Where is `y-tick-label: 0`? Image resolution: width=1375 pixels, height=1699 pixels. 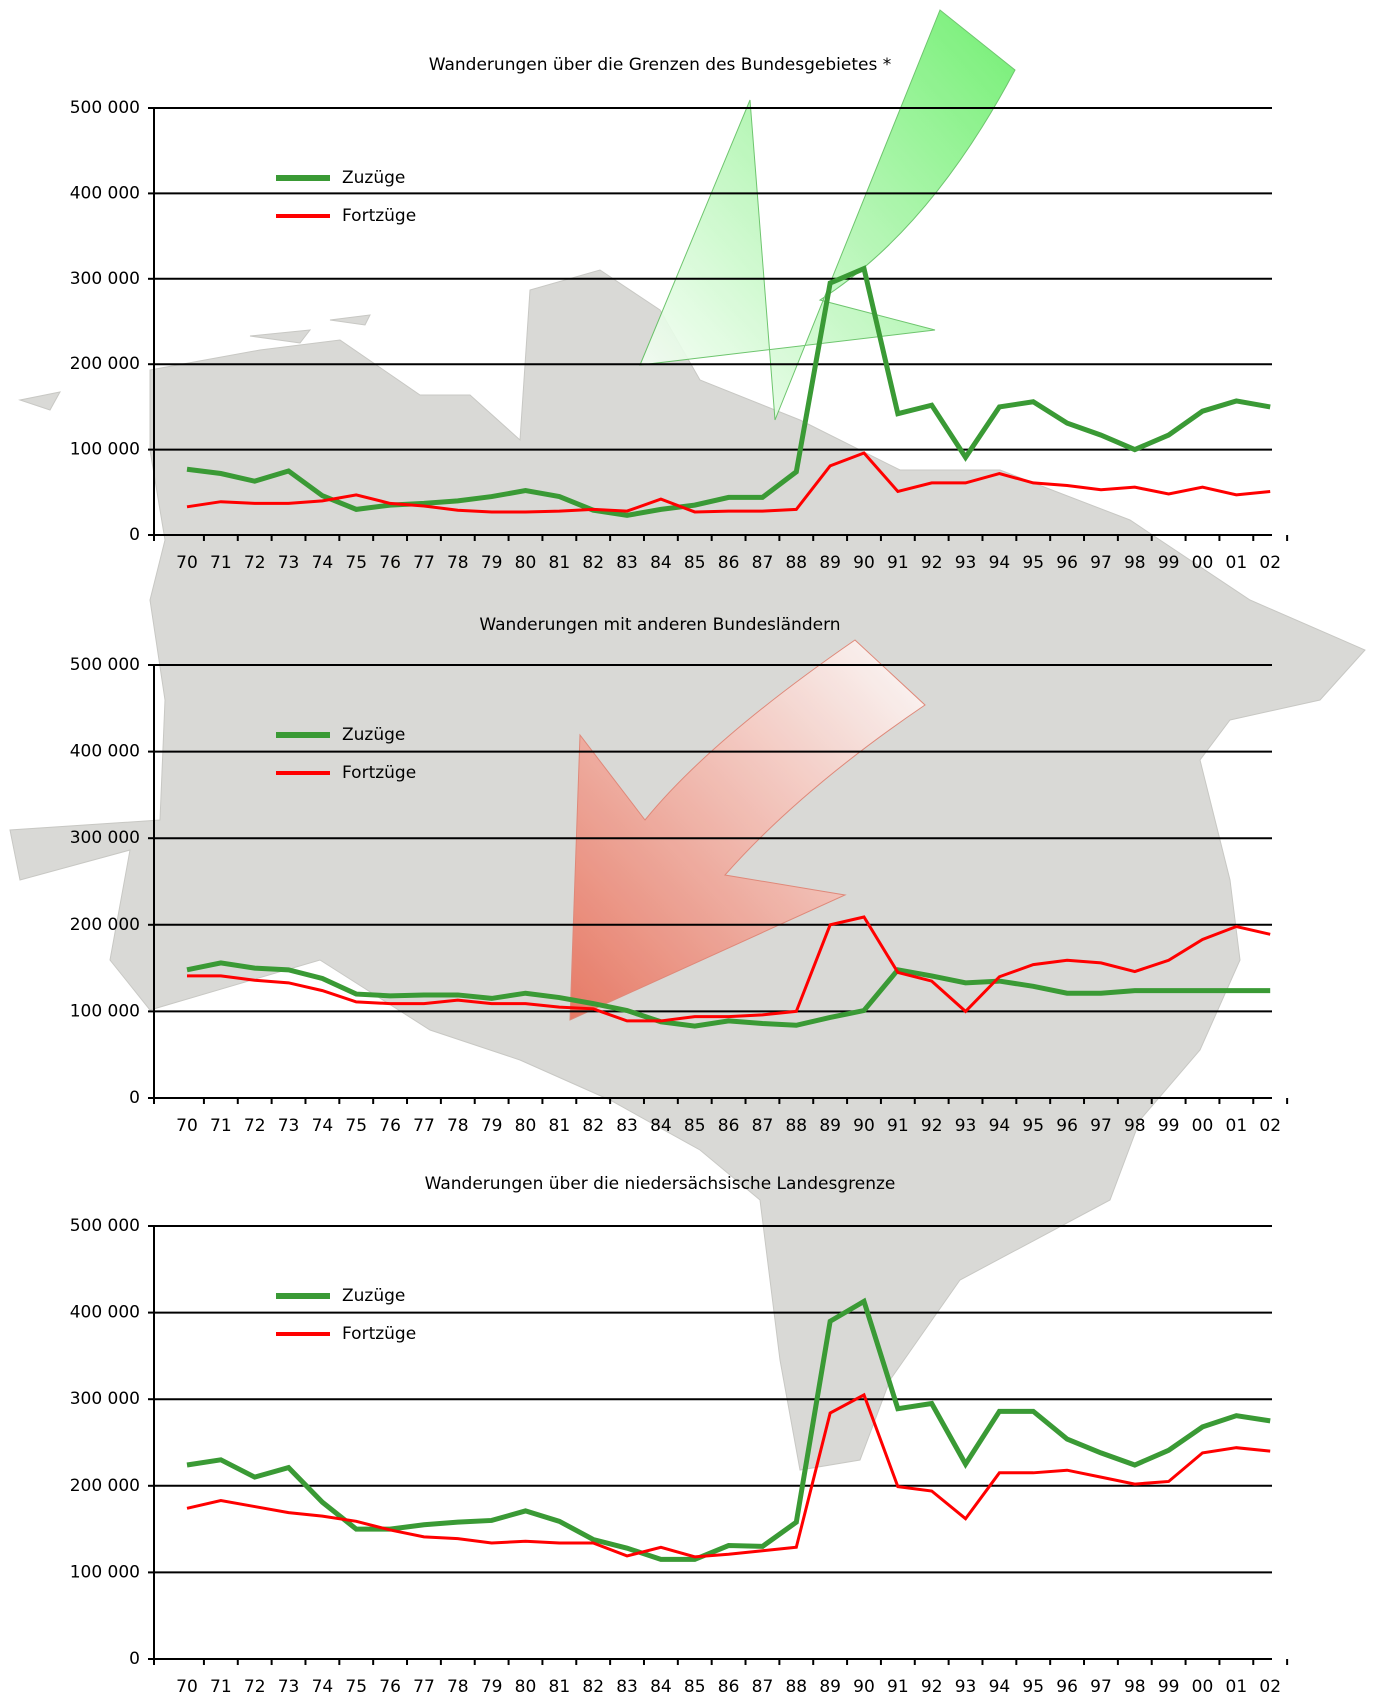 y-tick-label: 0 is located at coordinates (134, 1098).